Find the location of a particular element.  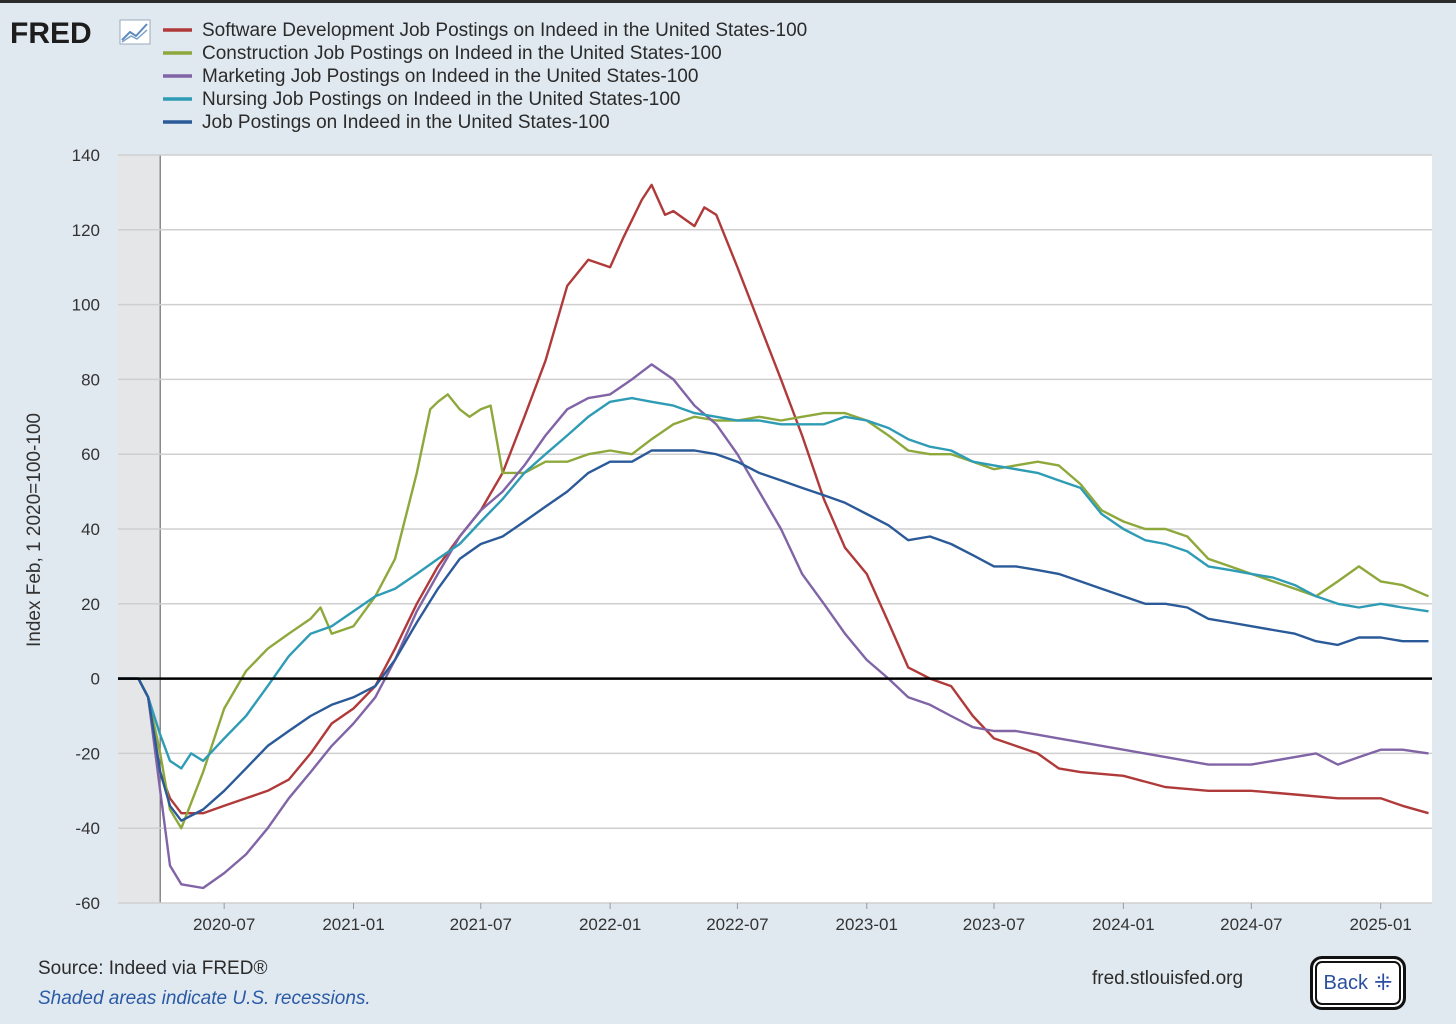

x-tick-label: 2023-07 is located at coordinates (994, 924).